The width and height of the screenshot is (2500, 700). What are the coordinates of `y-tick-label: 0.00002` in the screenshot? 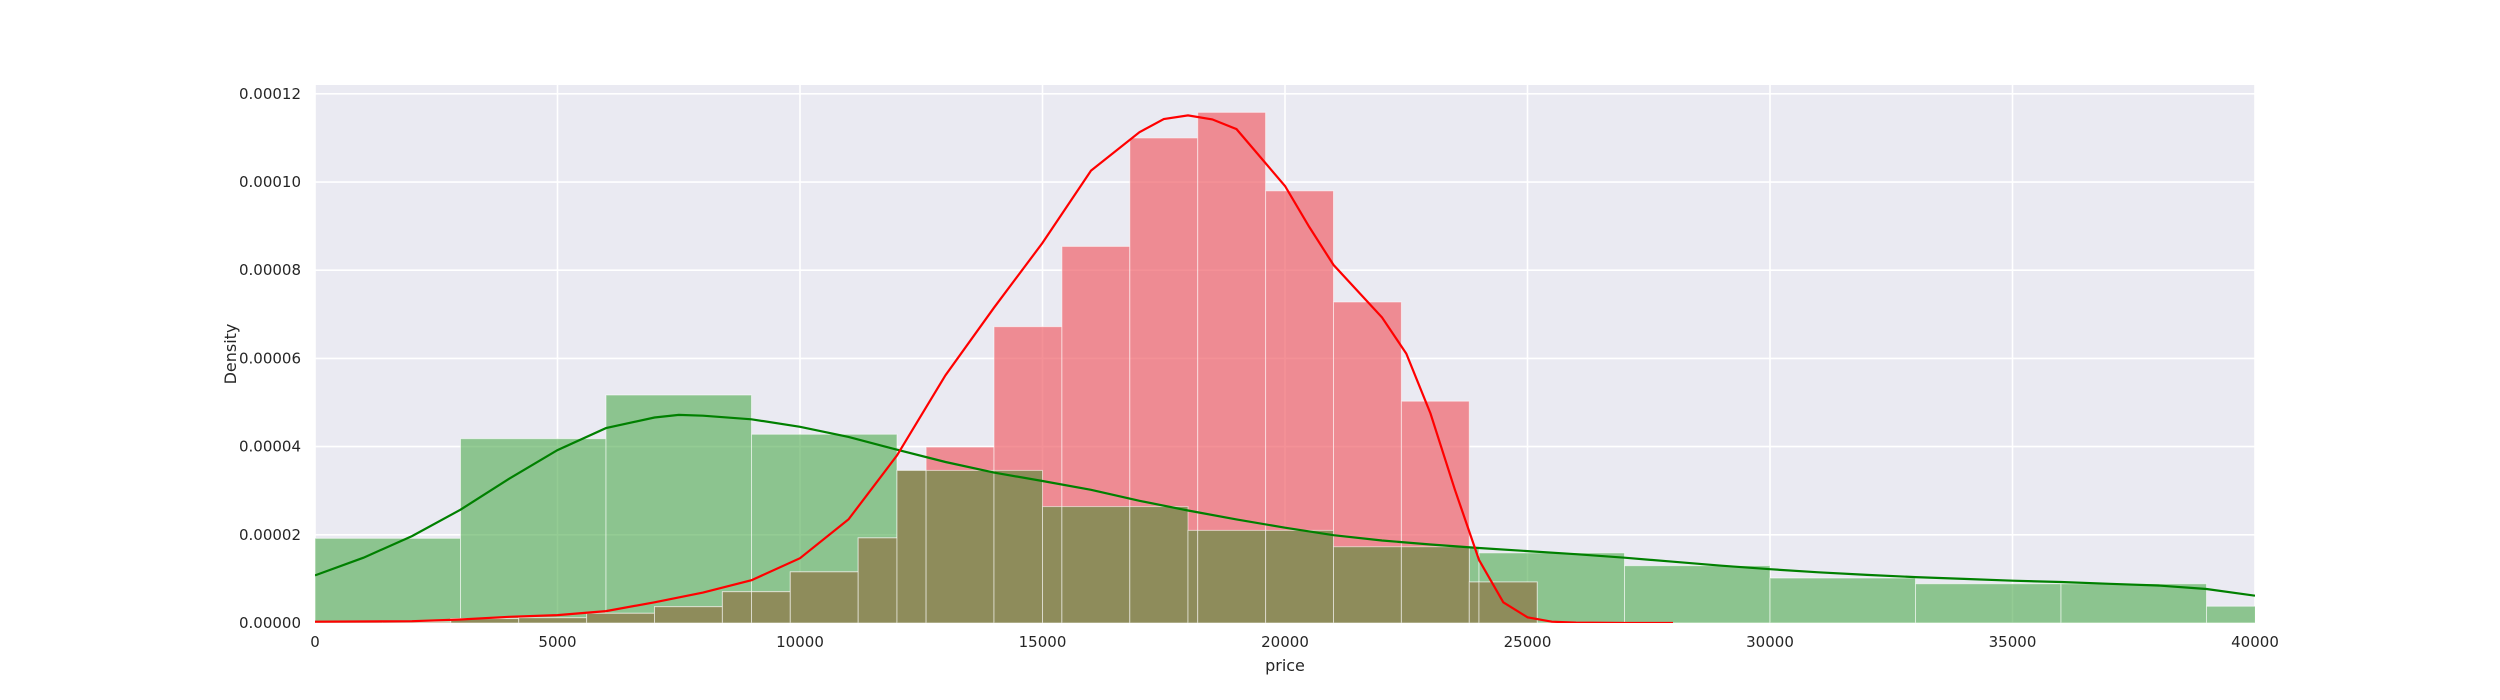 It's located at (270, 535).